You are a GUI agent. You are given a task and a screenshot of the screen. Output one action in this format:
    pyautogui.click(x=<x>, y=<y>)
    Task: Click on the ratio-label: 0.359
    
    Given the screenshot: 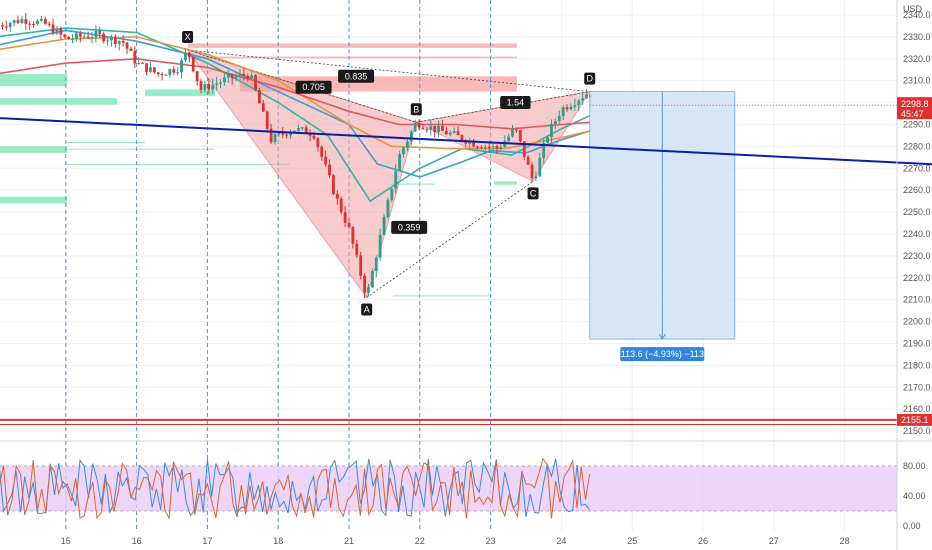 What is the action you would take?
    pyautogui.click(x=409, y=227)
    